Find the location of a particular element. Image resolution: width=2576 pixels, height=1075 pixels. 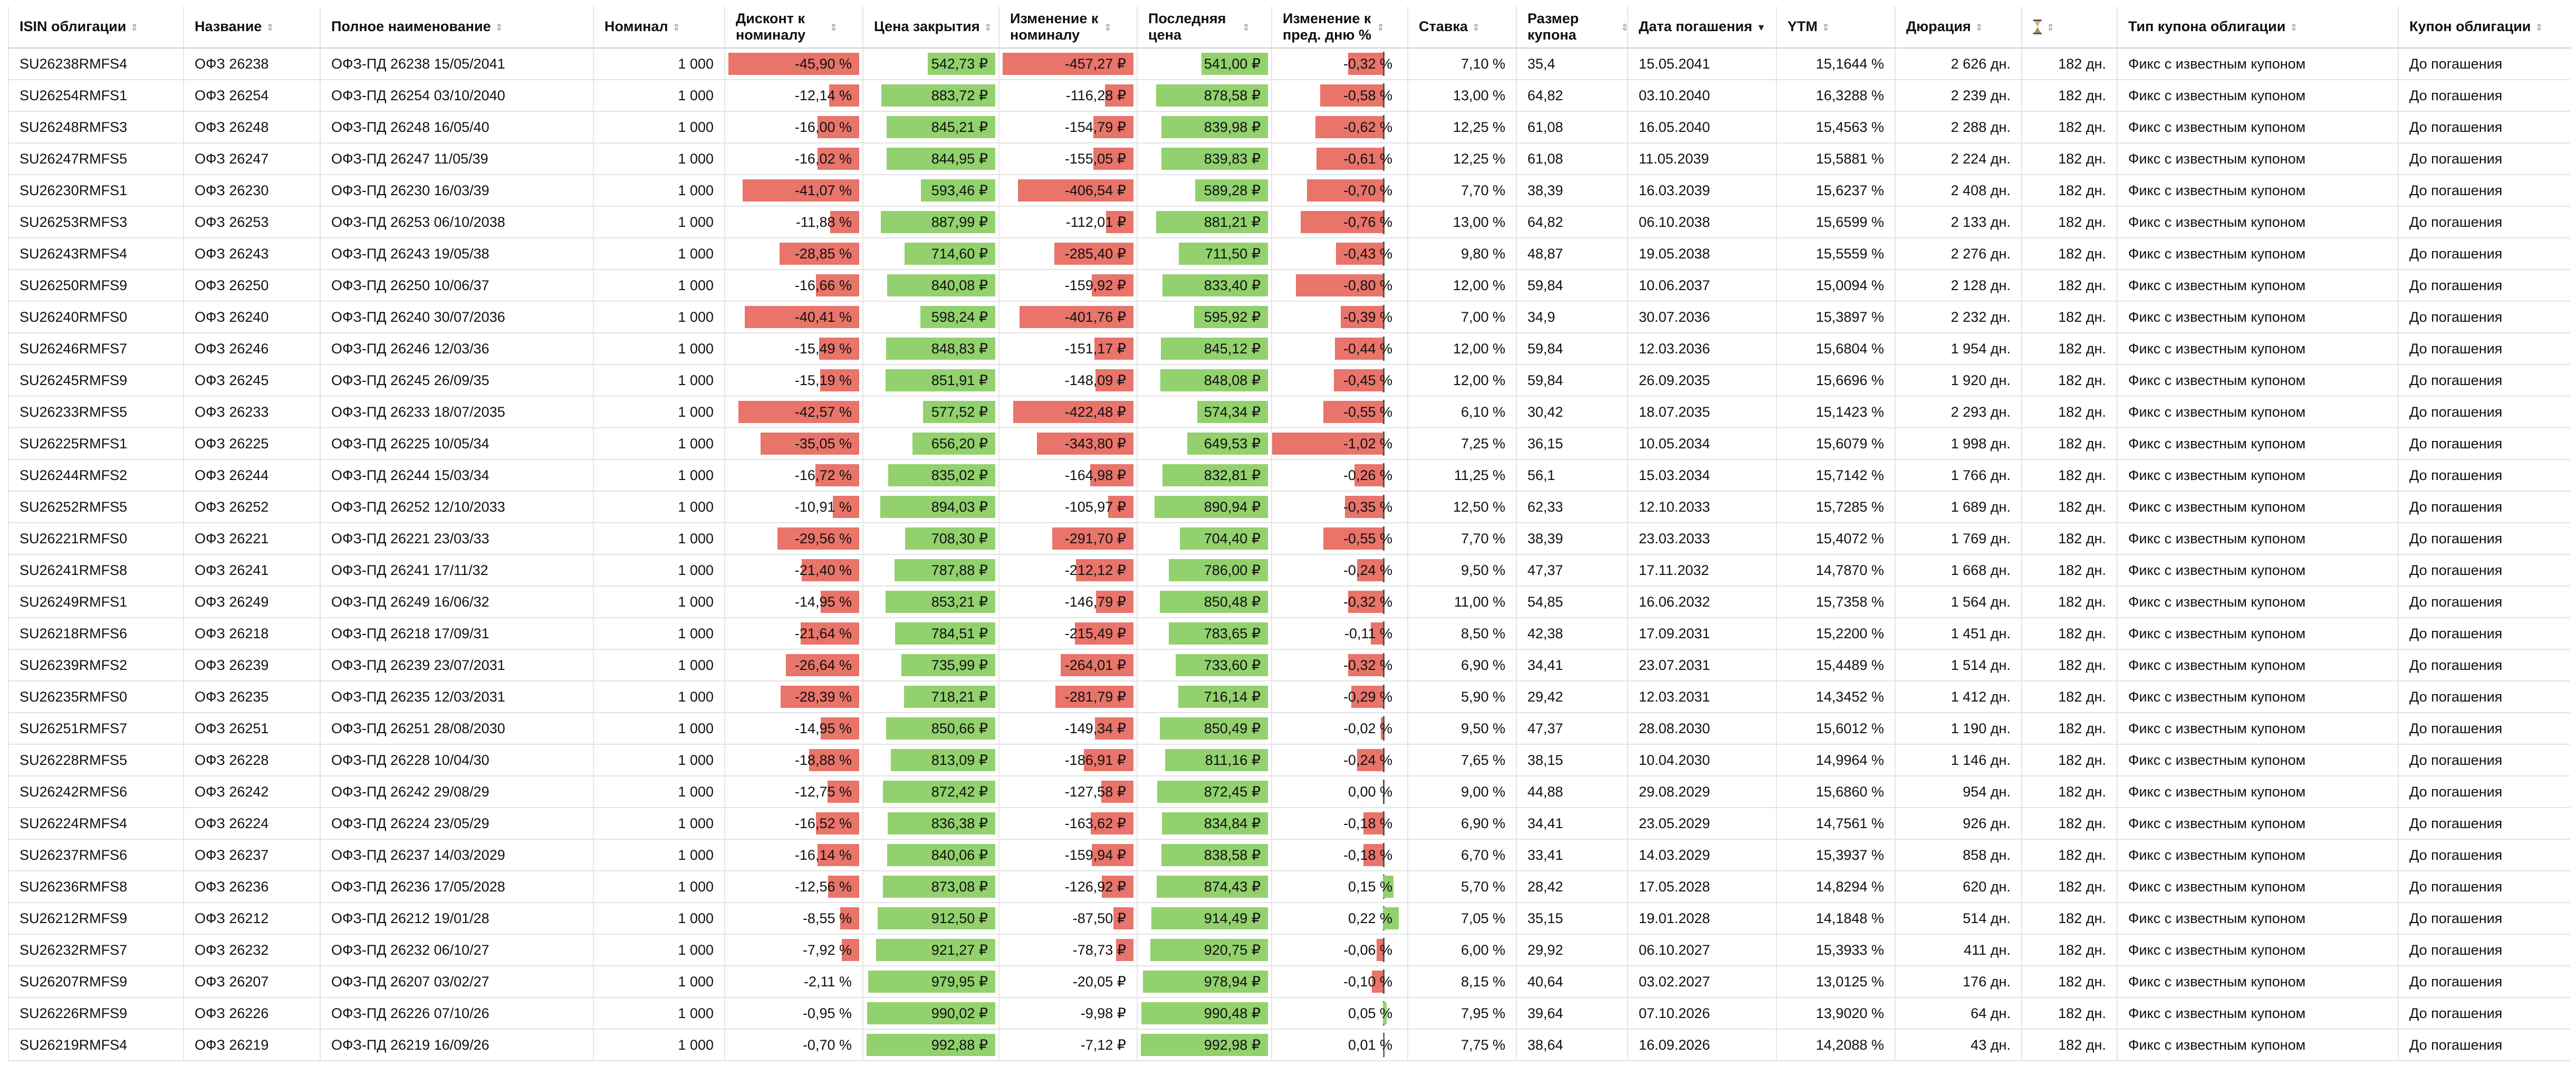

column-header-ytm: YTM ⇕ is located at coordinates (1836, 27).